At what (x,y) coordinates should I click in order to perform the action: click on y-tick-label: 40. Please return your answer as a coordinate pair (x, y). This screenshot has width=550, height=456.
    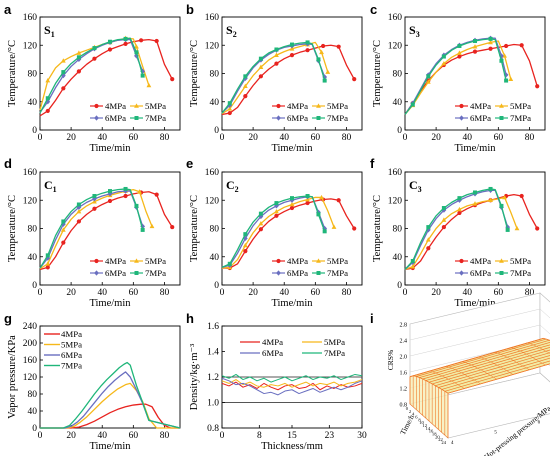
    Looking at the image, I should click on (398, 258).